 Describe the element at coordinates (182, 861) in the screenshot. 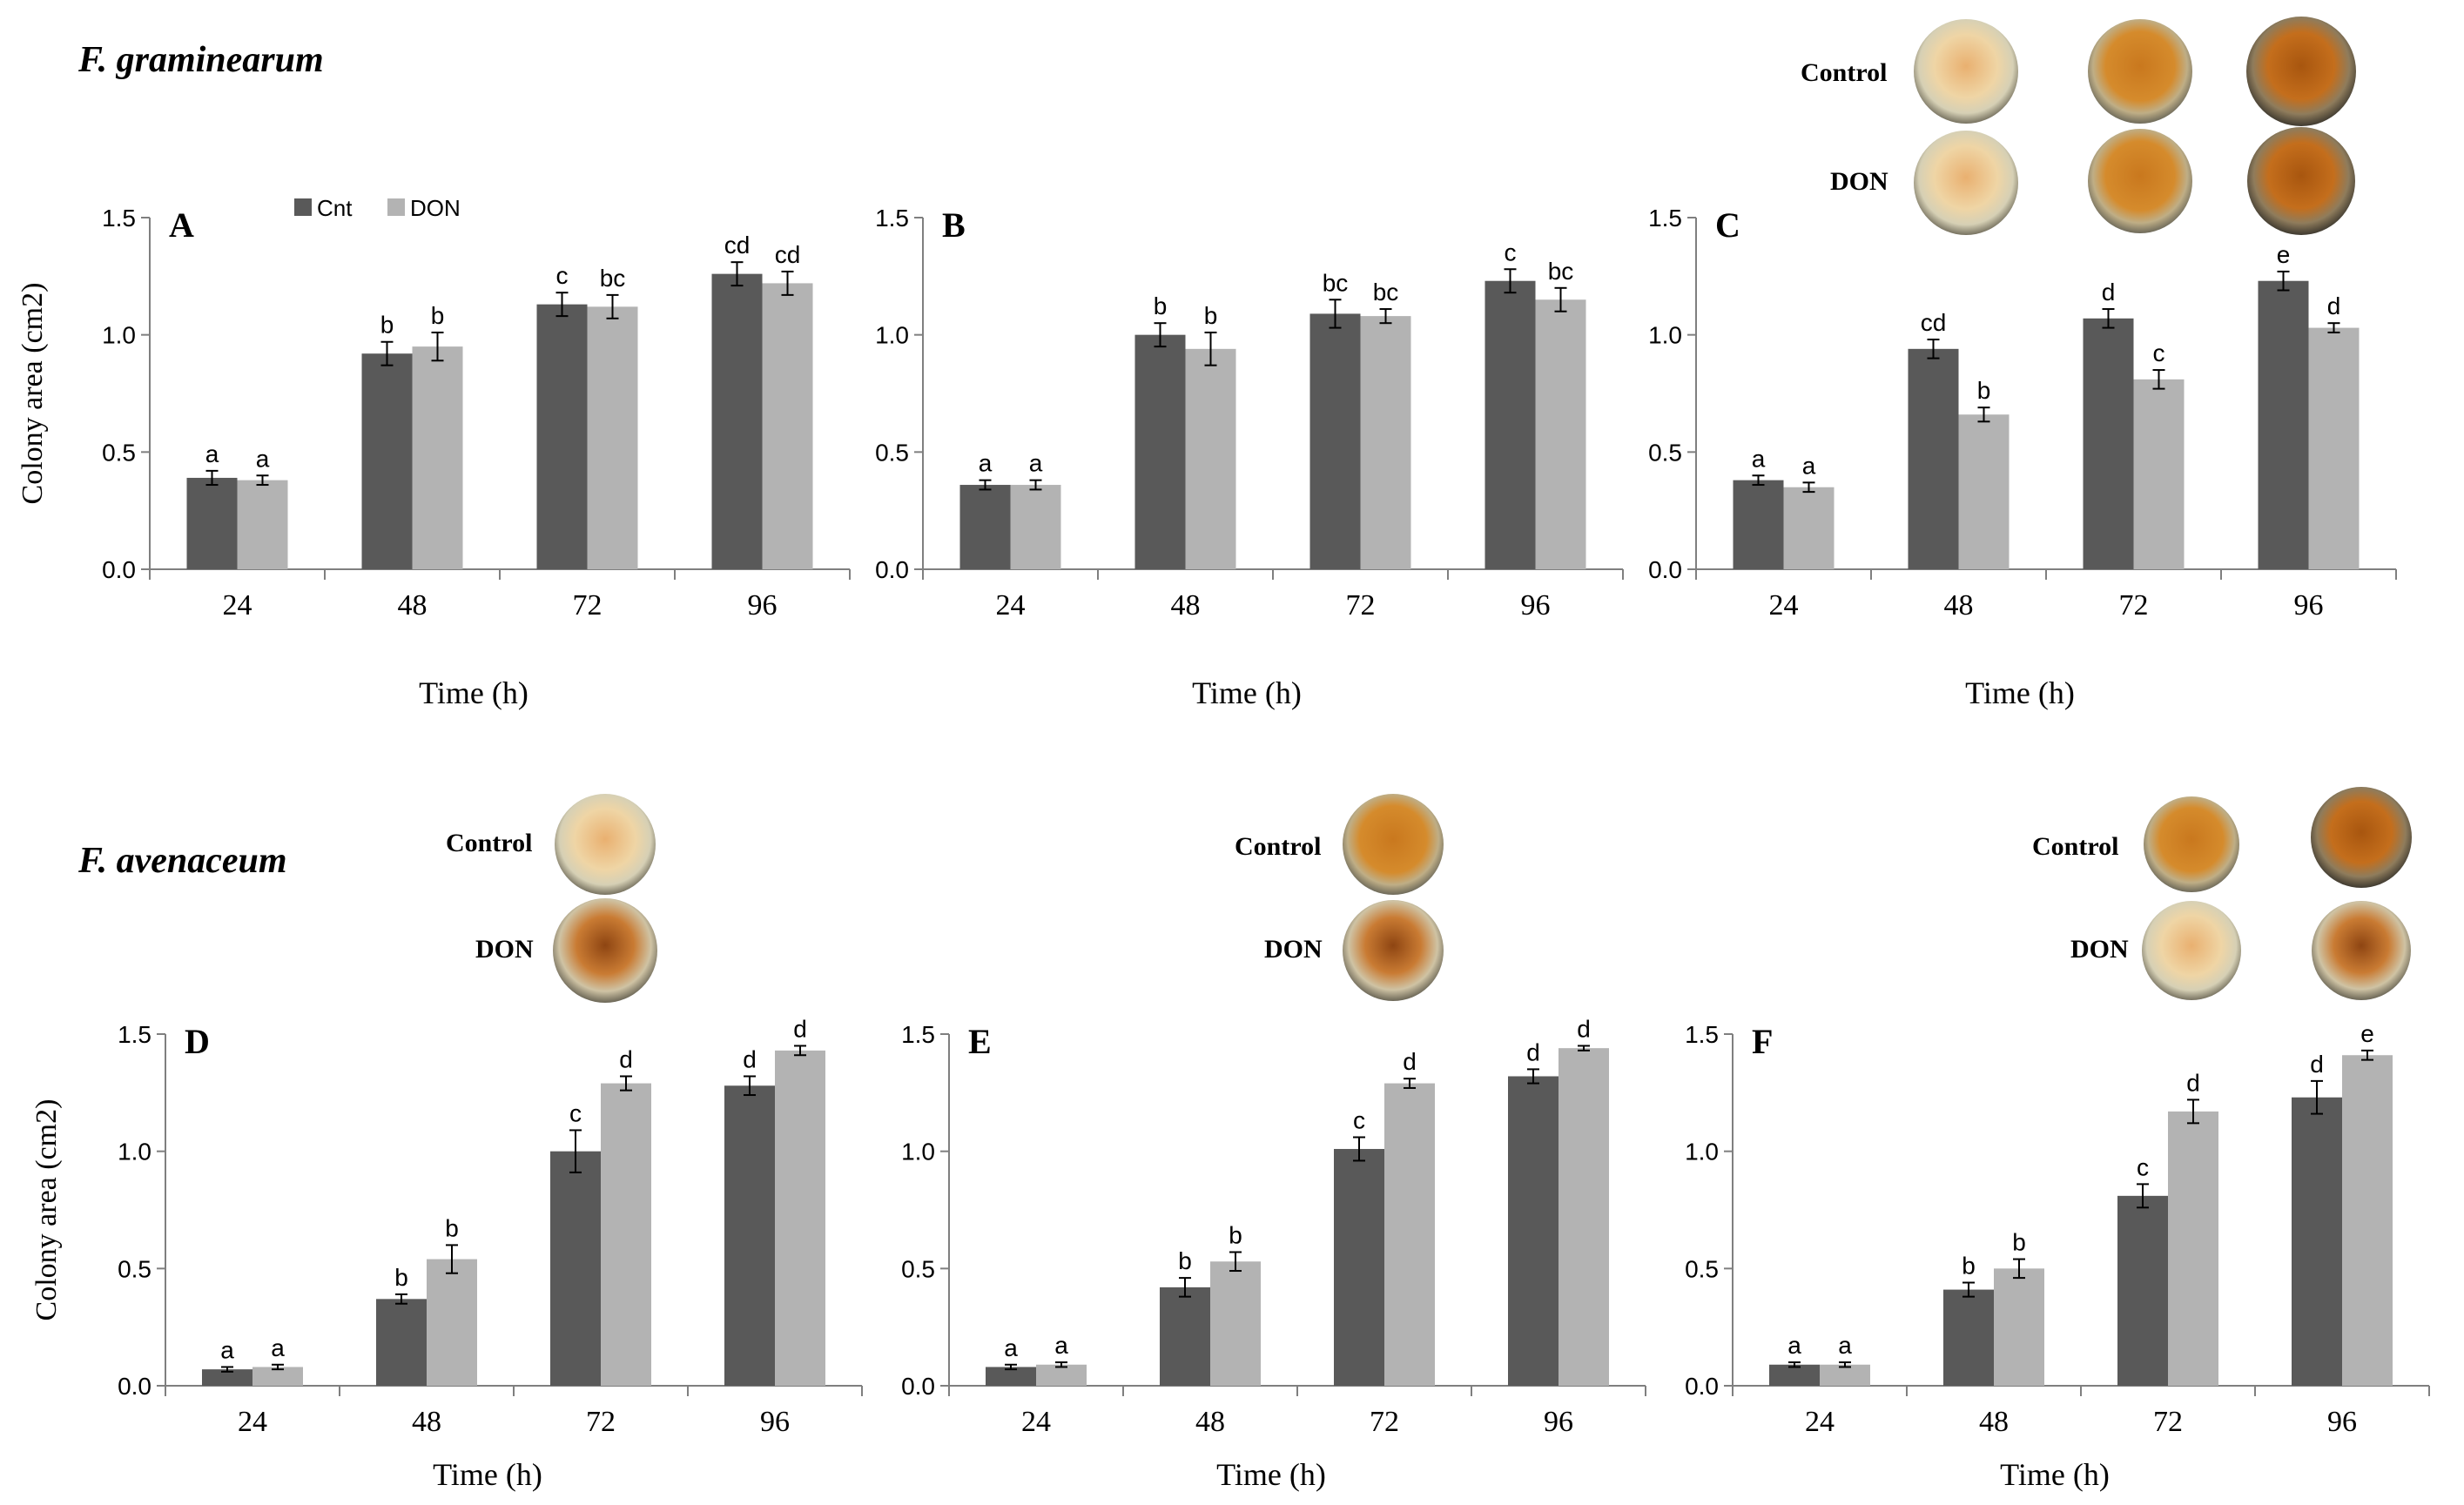

I see `species-title-bottom: F. avenaceum` at that location.